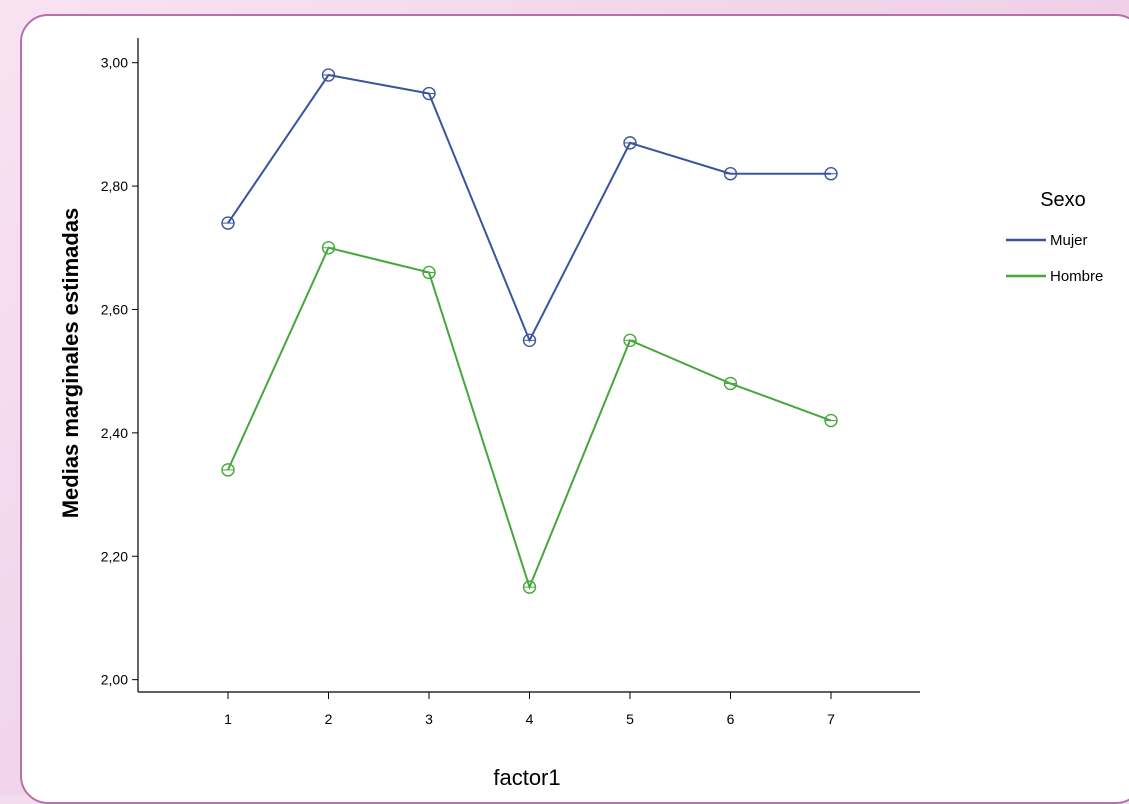  What do you see at coordinates (530, 719) in the screenshot?
I see `x-tick-label: 4` at bounding box center [530, 719].